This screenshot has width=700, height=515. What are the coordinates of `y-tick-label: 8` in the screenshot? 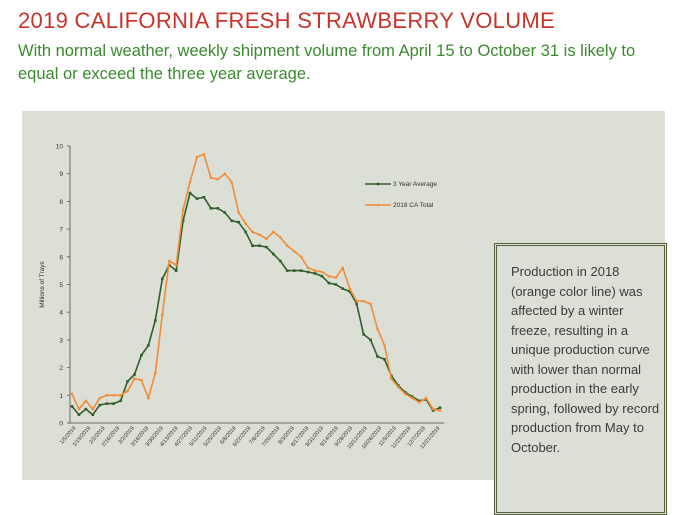 It's located at (61, 202).